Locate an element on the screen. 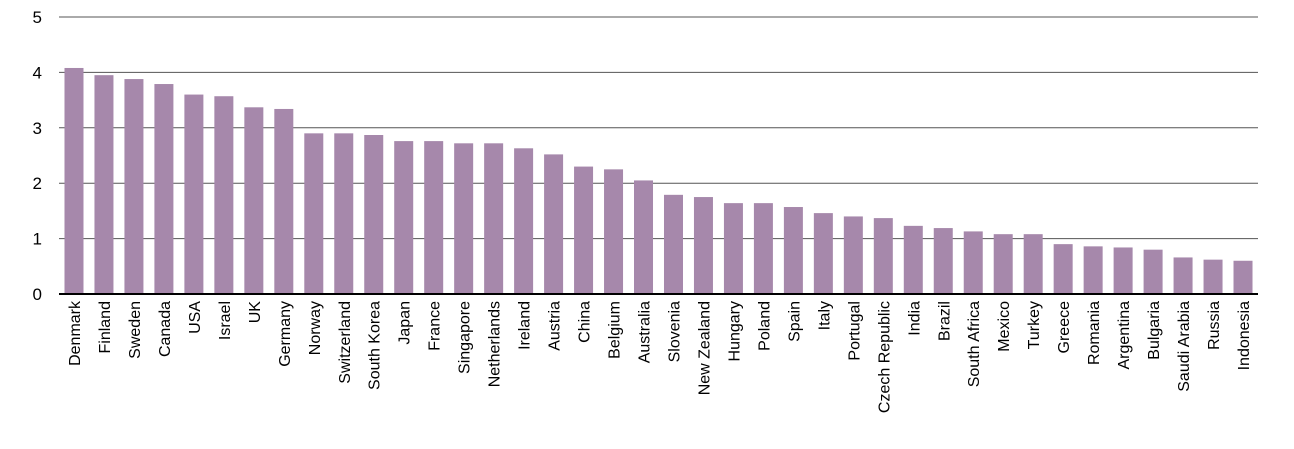 Image resolution: width=1294 pixels, height=449 pixels. x-category-label: Austria is located at coordinates (555, 326).